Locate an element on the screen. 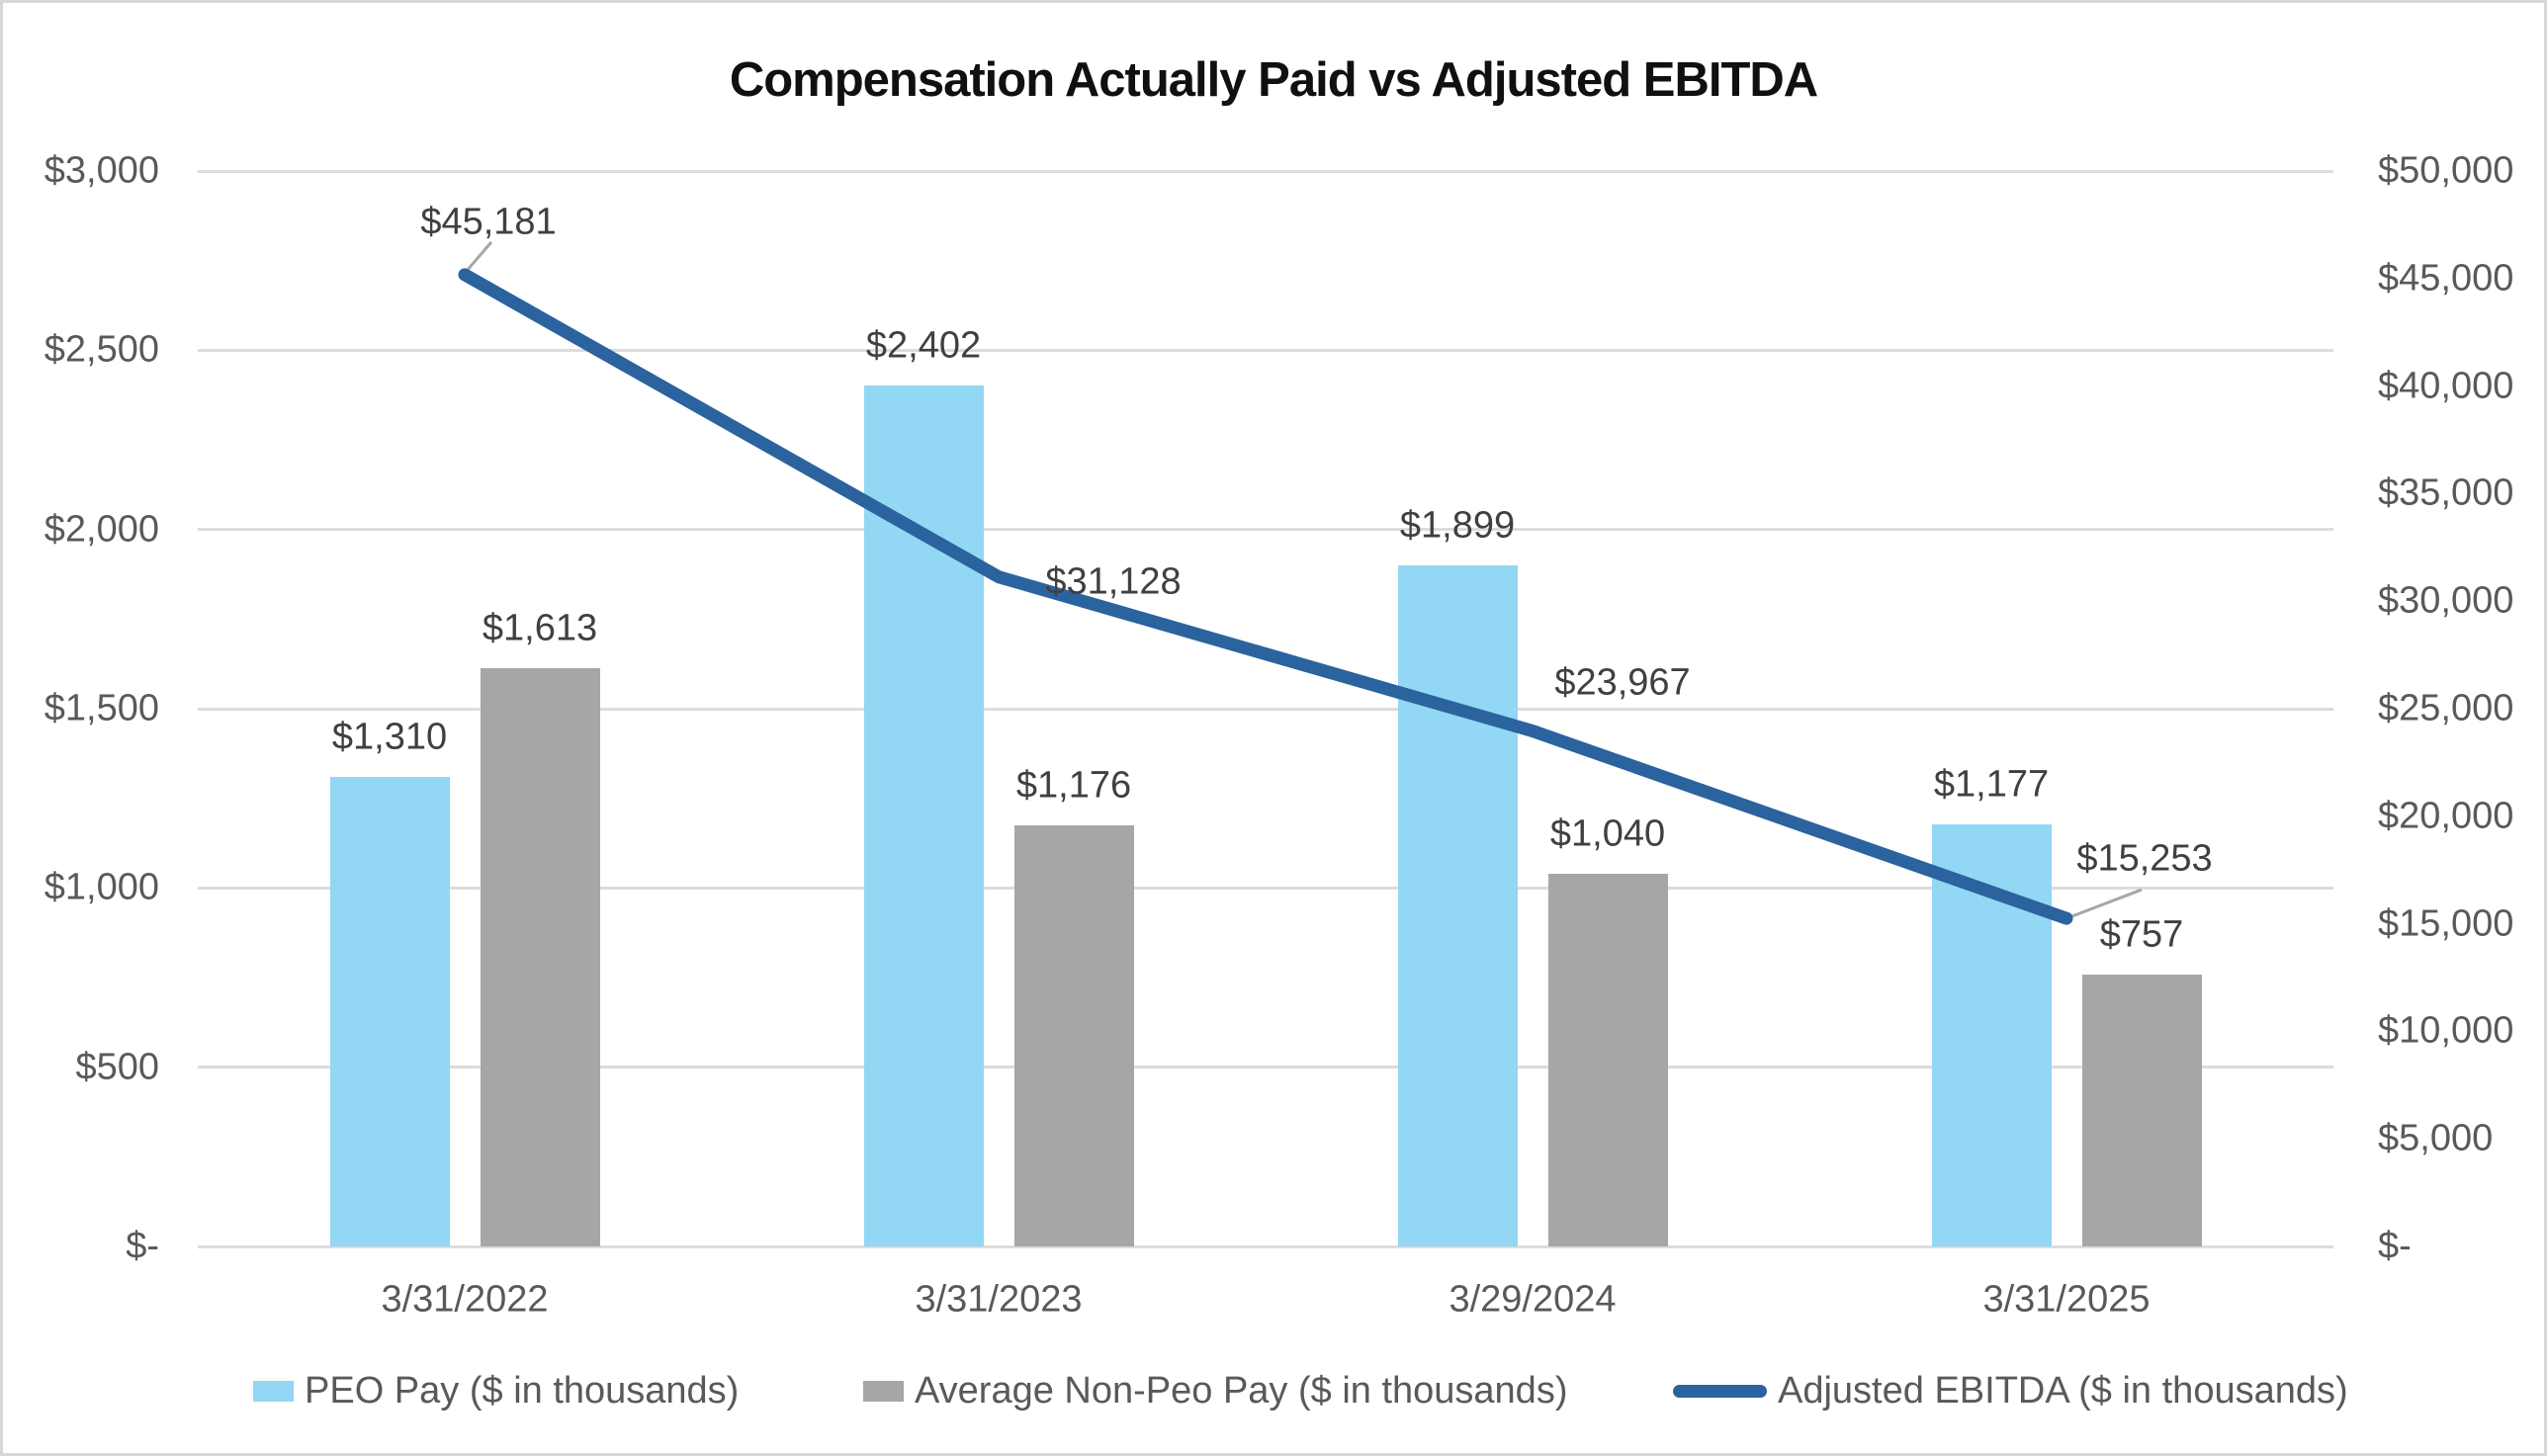  right-axis-tick-label: $35,000 is located at coordinates (2446, 492).